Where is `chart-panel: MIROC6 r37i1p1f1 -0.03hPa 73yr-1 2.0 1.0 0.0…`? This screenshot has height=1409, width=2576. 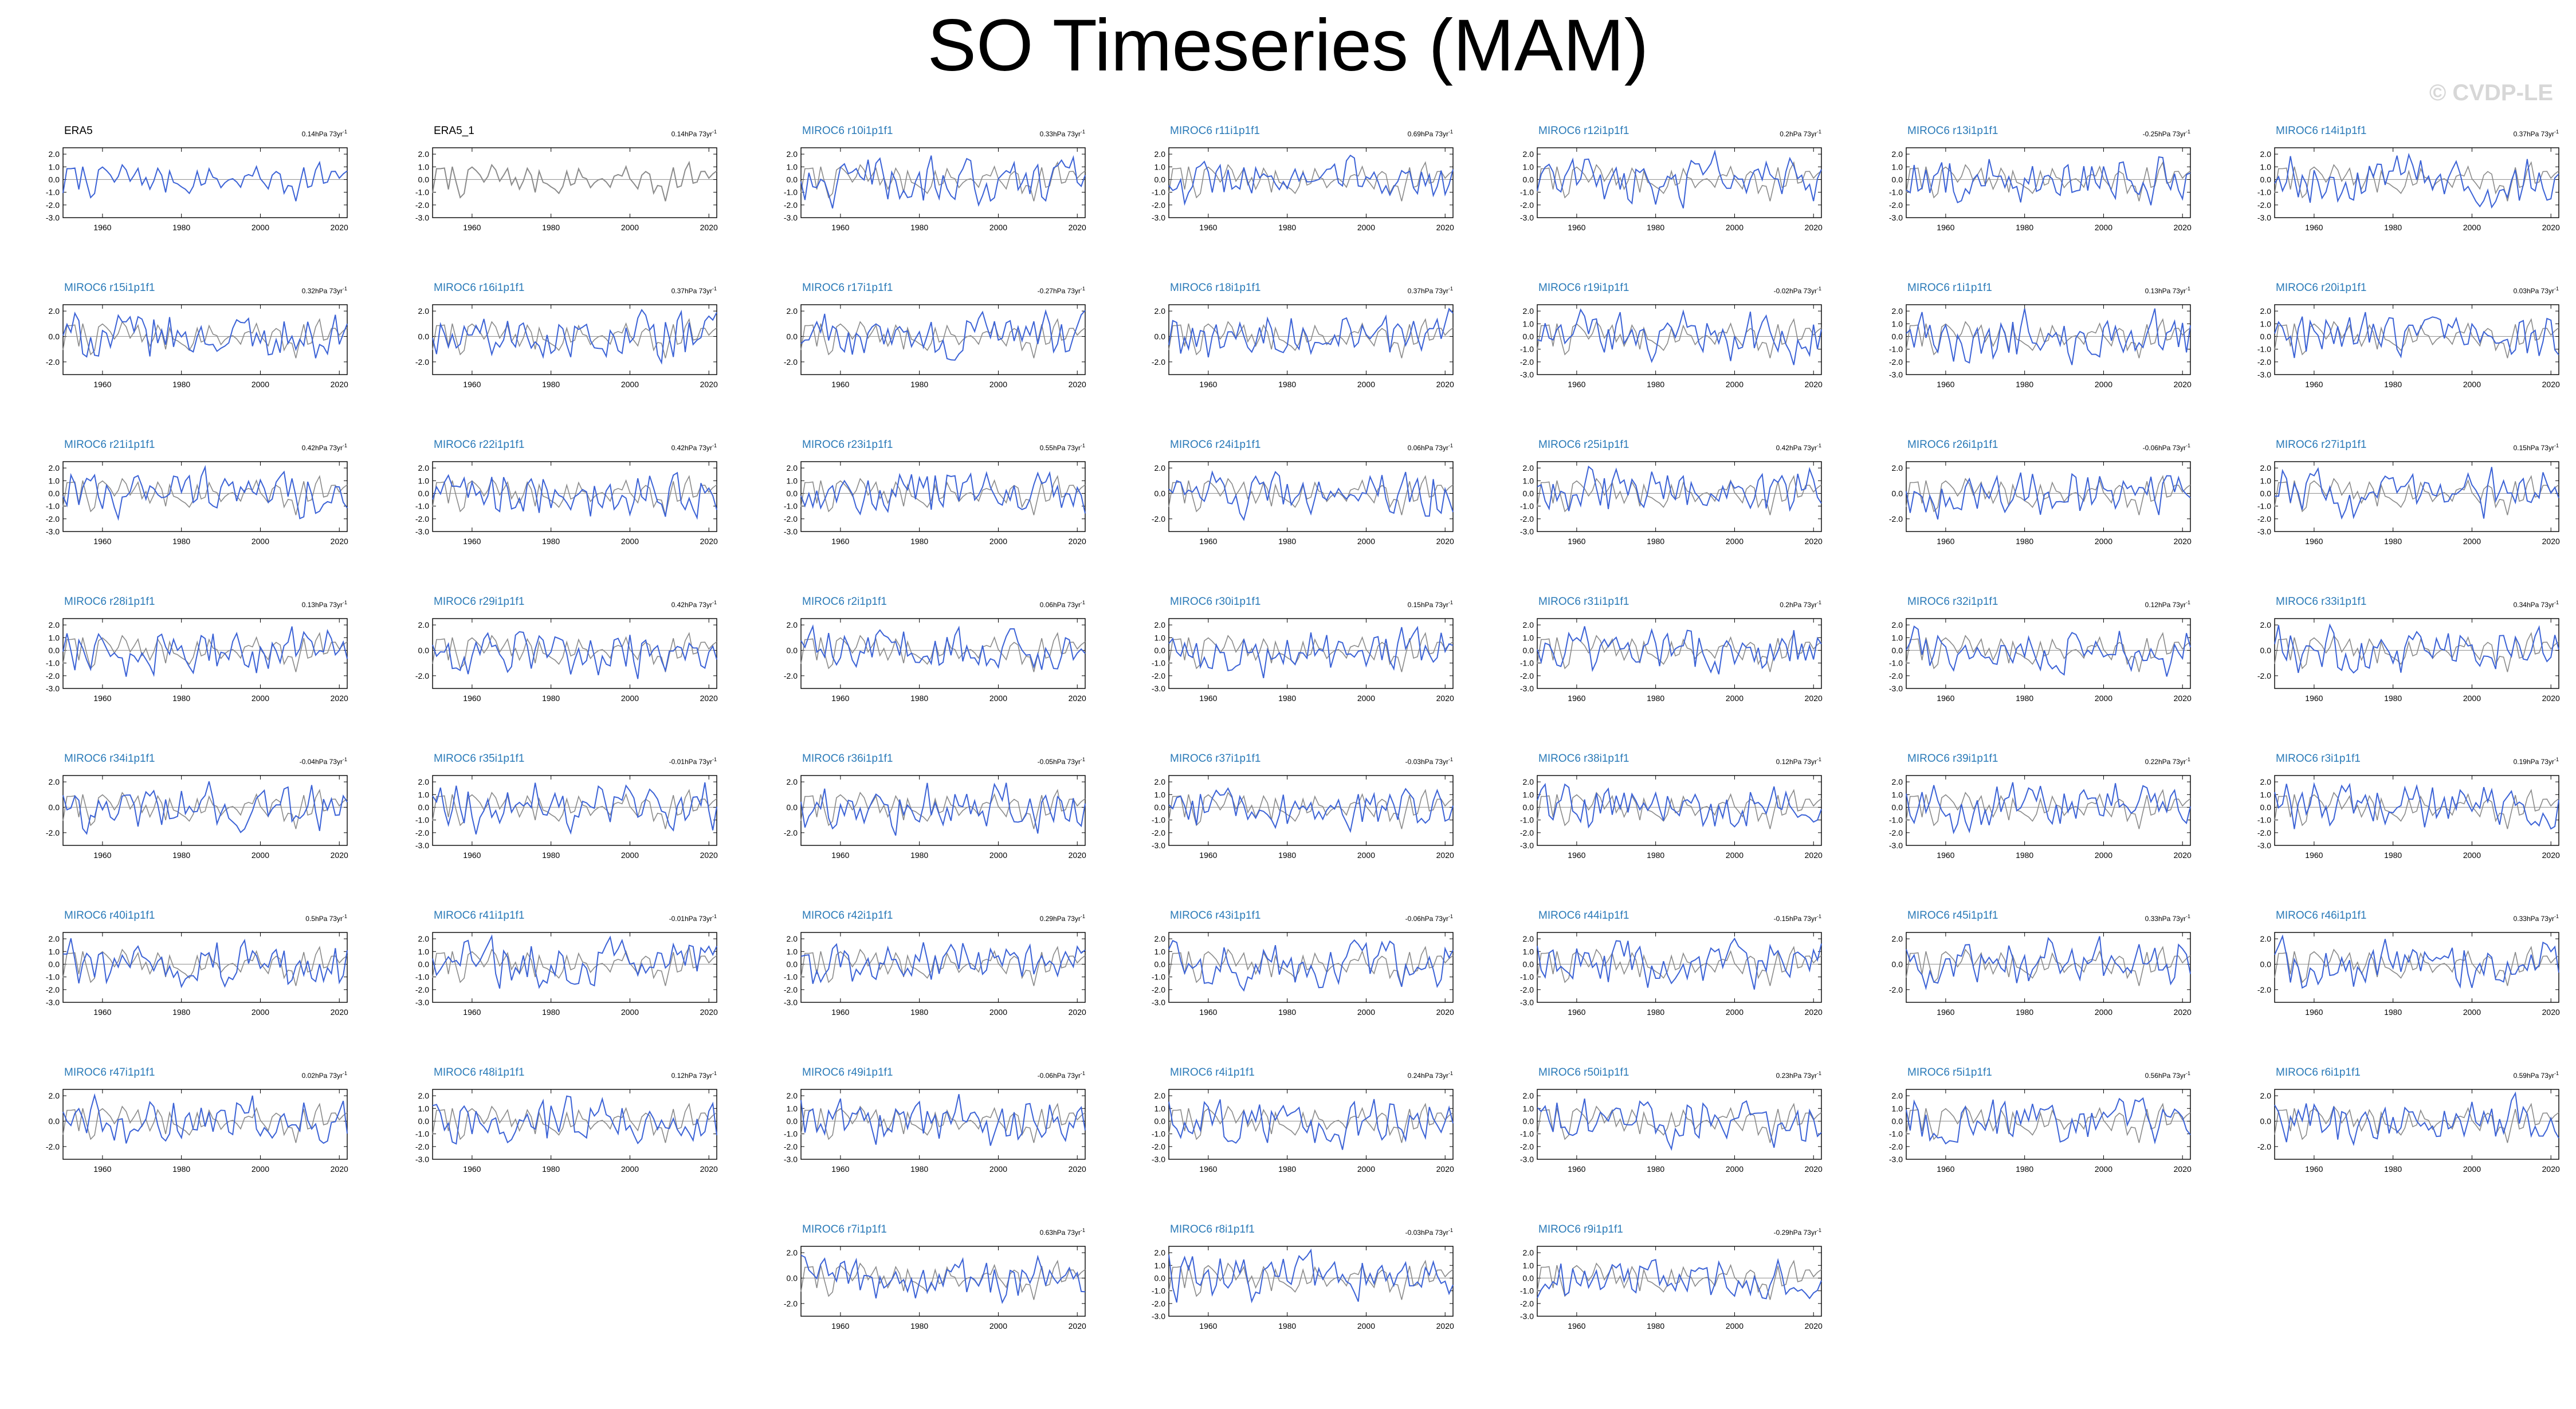 chart-panel: MIROC6 r37i1p1f1 -0.03hPa 73yr-1 2.0 1.0 0.0… is located at coordinates (1300, 807).